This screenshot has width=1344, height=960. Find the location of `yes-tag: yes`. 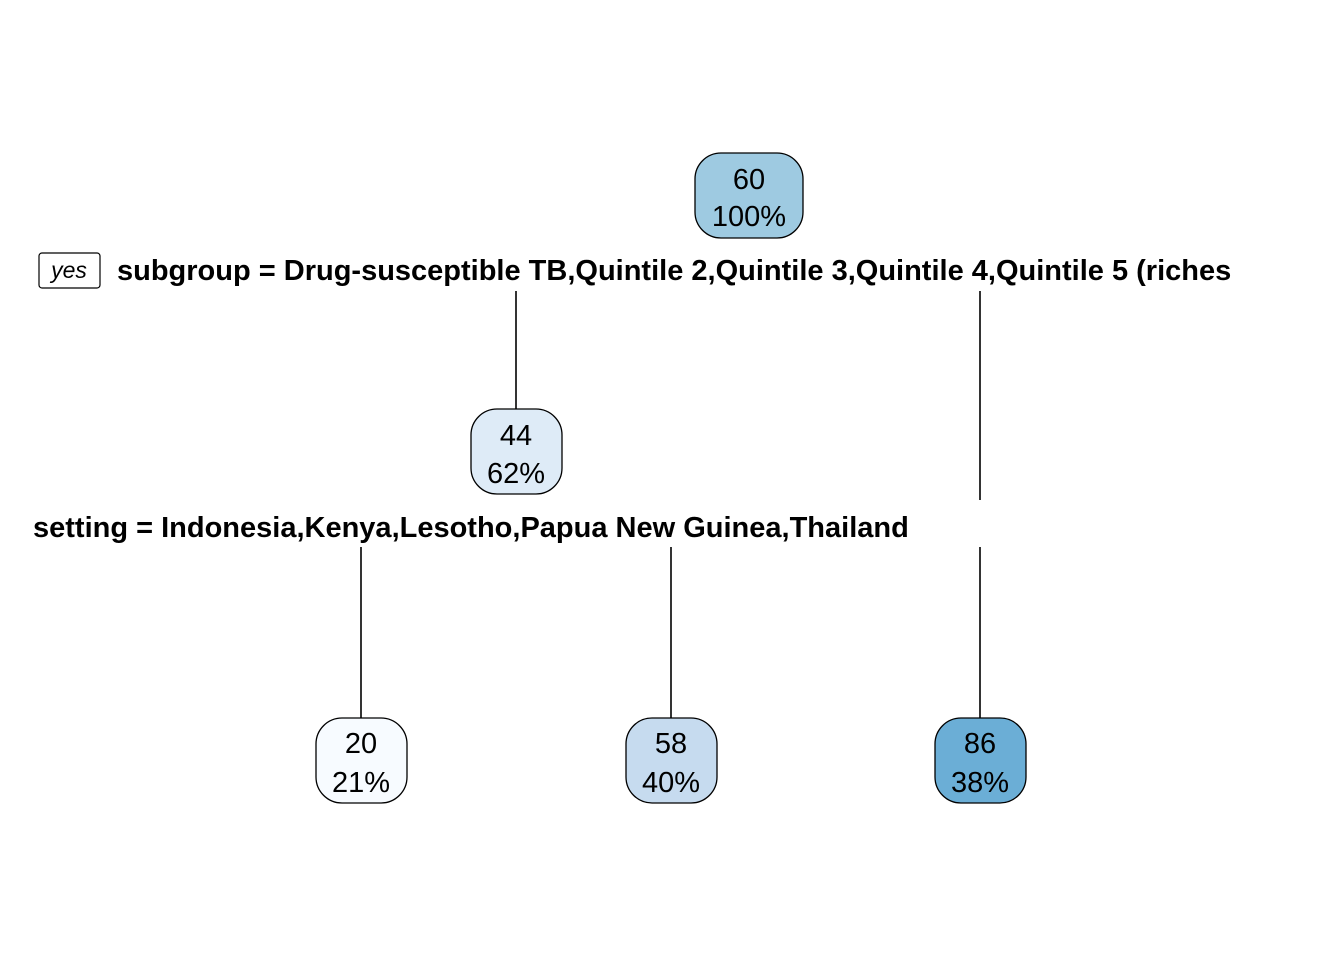

yes-tag: yes is located at coordinates (69, 270).